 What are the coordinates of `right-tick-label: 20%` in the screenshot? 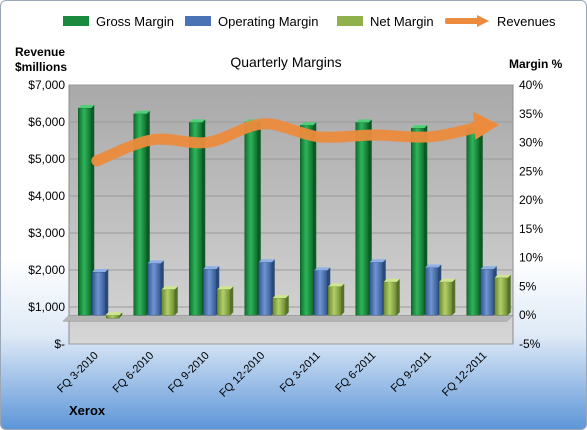 It's located at (531, 200).